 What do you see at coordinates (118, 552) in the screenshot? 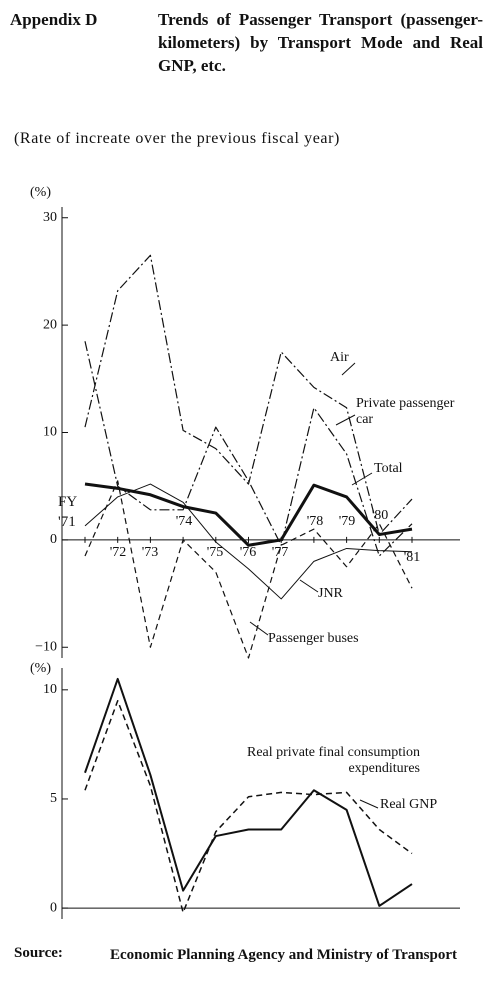
I see `x-tick-label: '72` at bounding box center [118, 552].